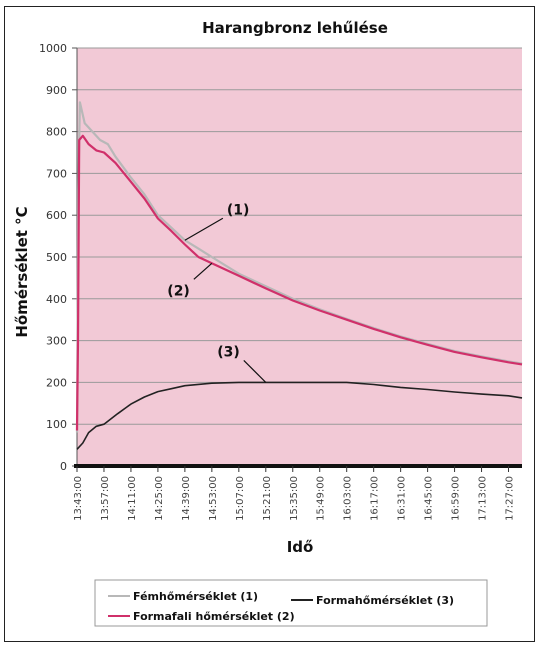  What do you see at coordinates (56, 90) in the screenshot?
I see `y-tick-label: 900` at bounding box center [56, 90].